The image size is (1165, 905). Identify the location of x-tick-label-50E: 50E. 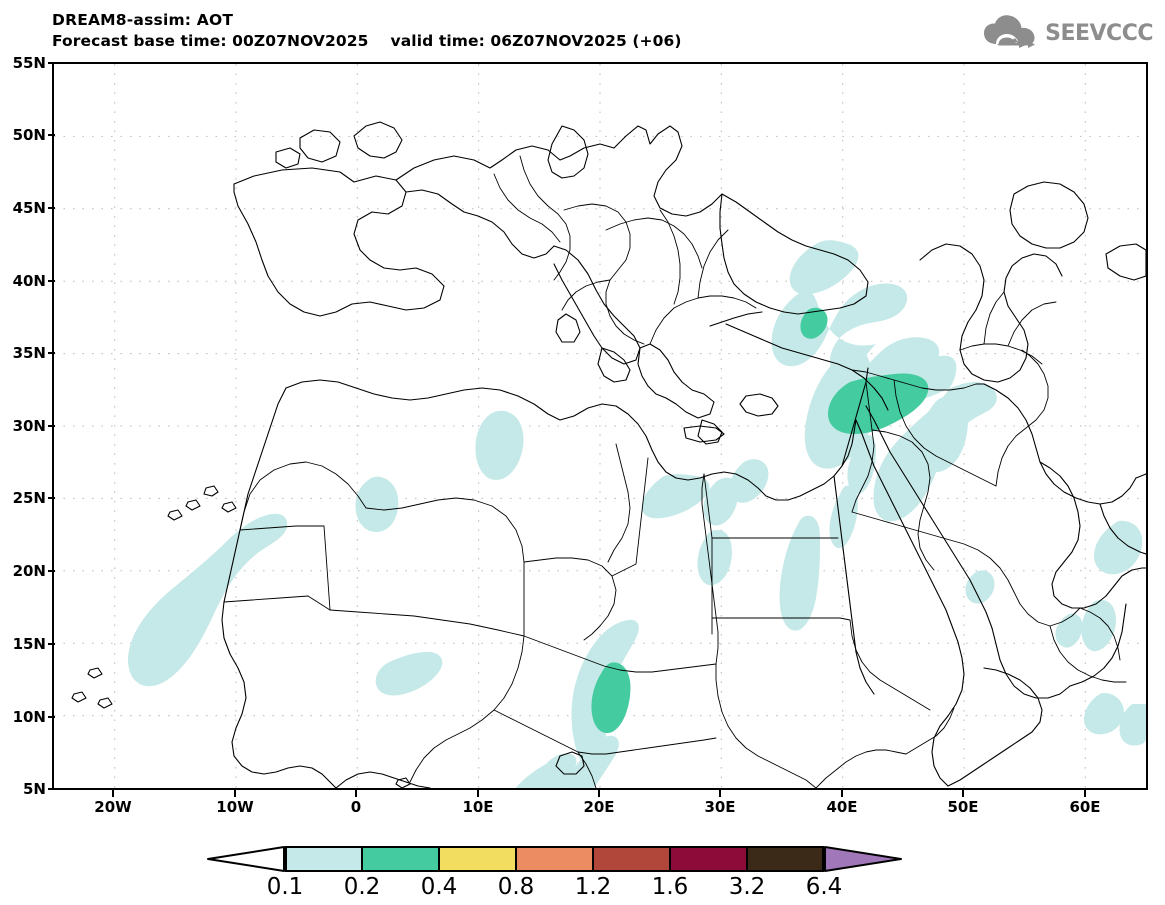
(963, 807).